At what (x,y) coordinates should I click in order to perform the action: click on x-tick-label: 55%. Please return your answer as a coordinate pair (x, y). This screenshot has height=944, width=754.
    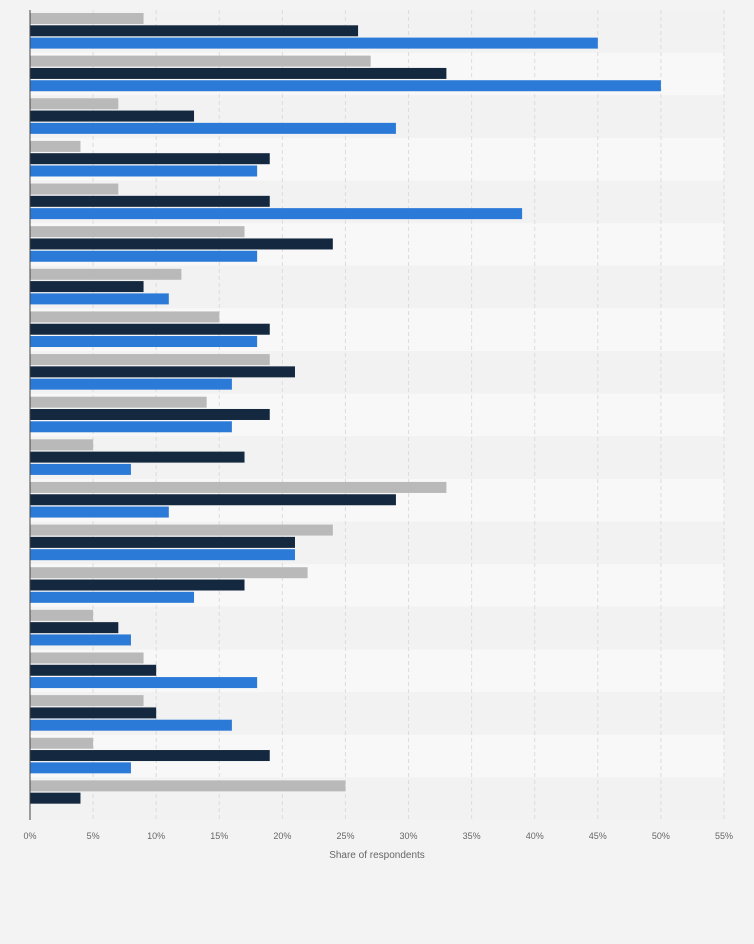
    Looking at the image, I should click on (724, 836).